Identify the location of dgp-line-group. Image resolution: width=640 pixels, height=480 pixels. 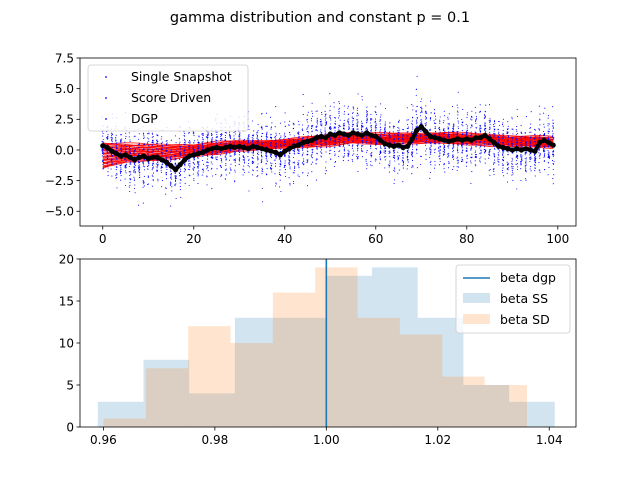
(328, 148).